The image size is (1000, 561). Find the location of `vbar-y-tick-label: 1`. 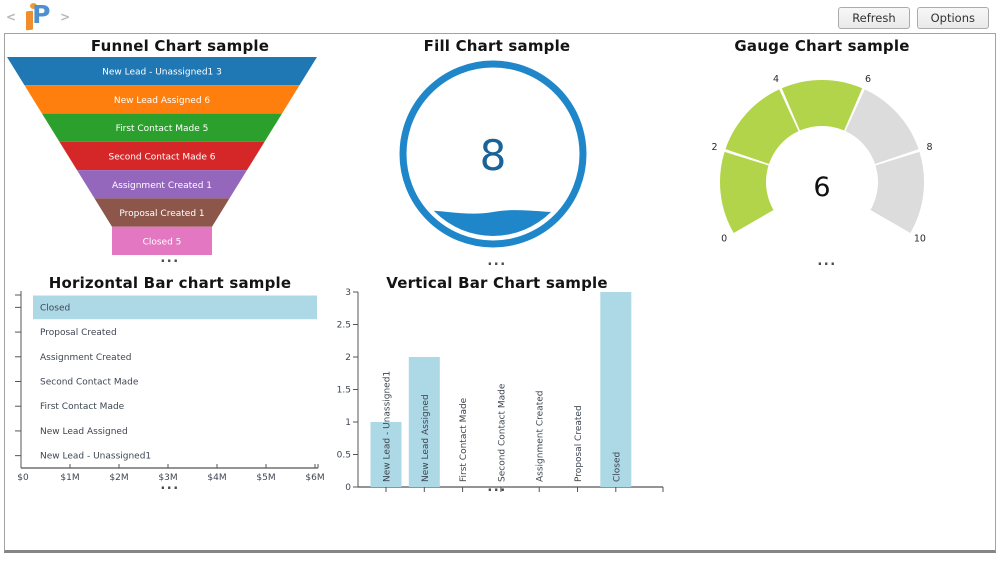

vbar-y-tick-label: 1 is located at coordinates (348, 423).